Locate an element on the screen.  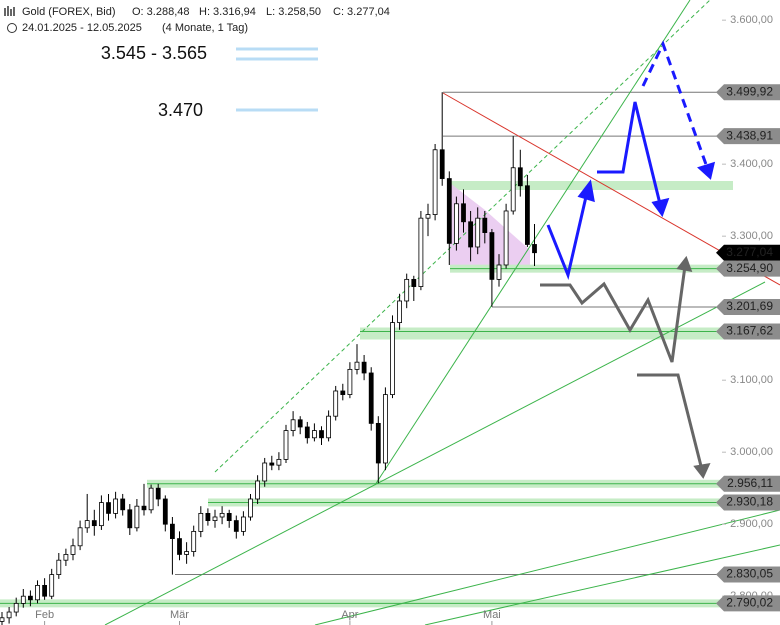
date-range: 24.01.2025 - 12.05.2025 is located at coordinates (82, 28).